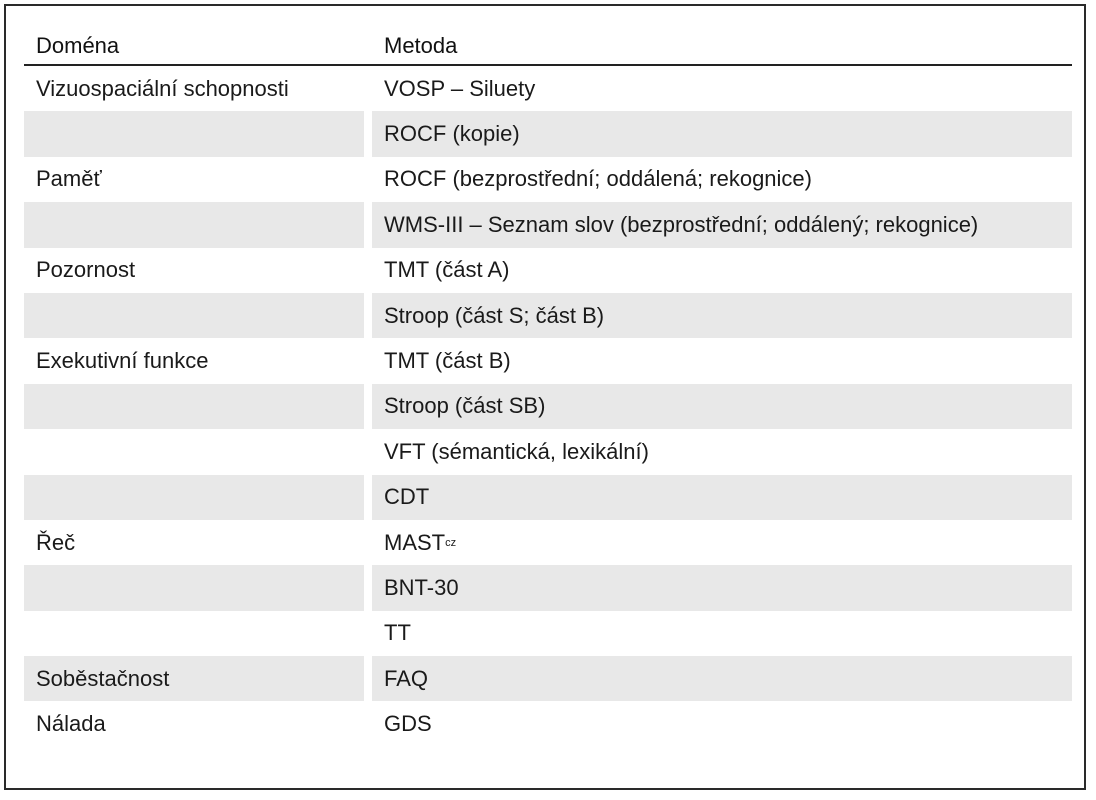 The width and height of the screenshot is (1096, 800). I want to click on method-cell: VFT (sémantická, lexikální), so click(718, 452).